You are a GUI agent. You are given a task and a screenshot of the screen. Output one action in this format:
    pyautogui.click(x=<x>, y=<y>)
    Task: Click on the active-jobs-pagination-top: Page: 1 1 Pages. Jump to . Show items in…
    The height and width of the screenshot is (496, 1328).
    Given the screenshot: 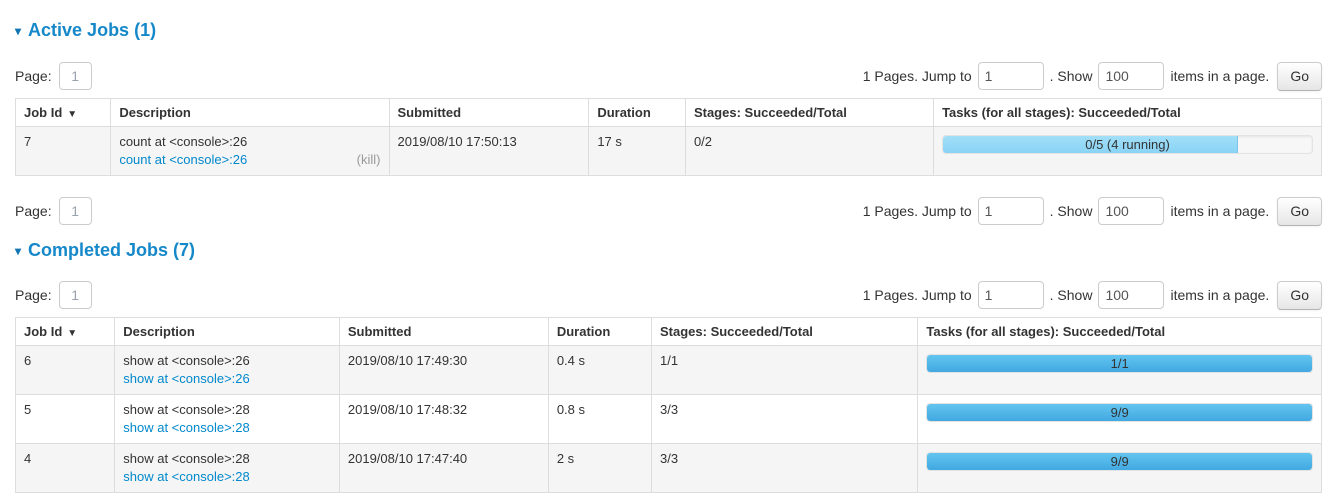 What is the action you would take?
    pyautogui.click(x=668, y=76)
    